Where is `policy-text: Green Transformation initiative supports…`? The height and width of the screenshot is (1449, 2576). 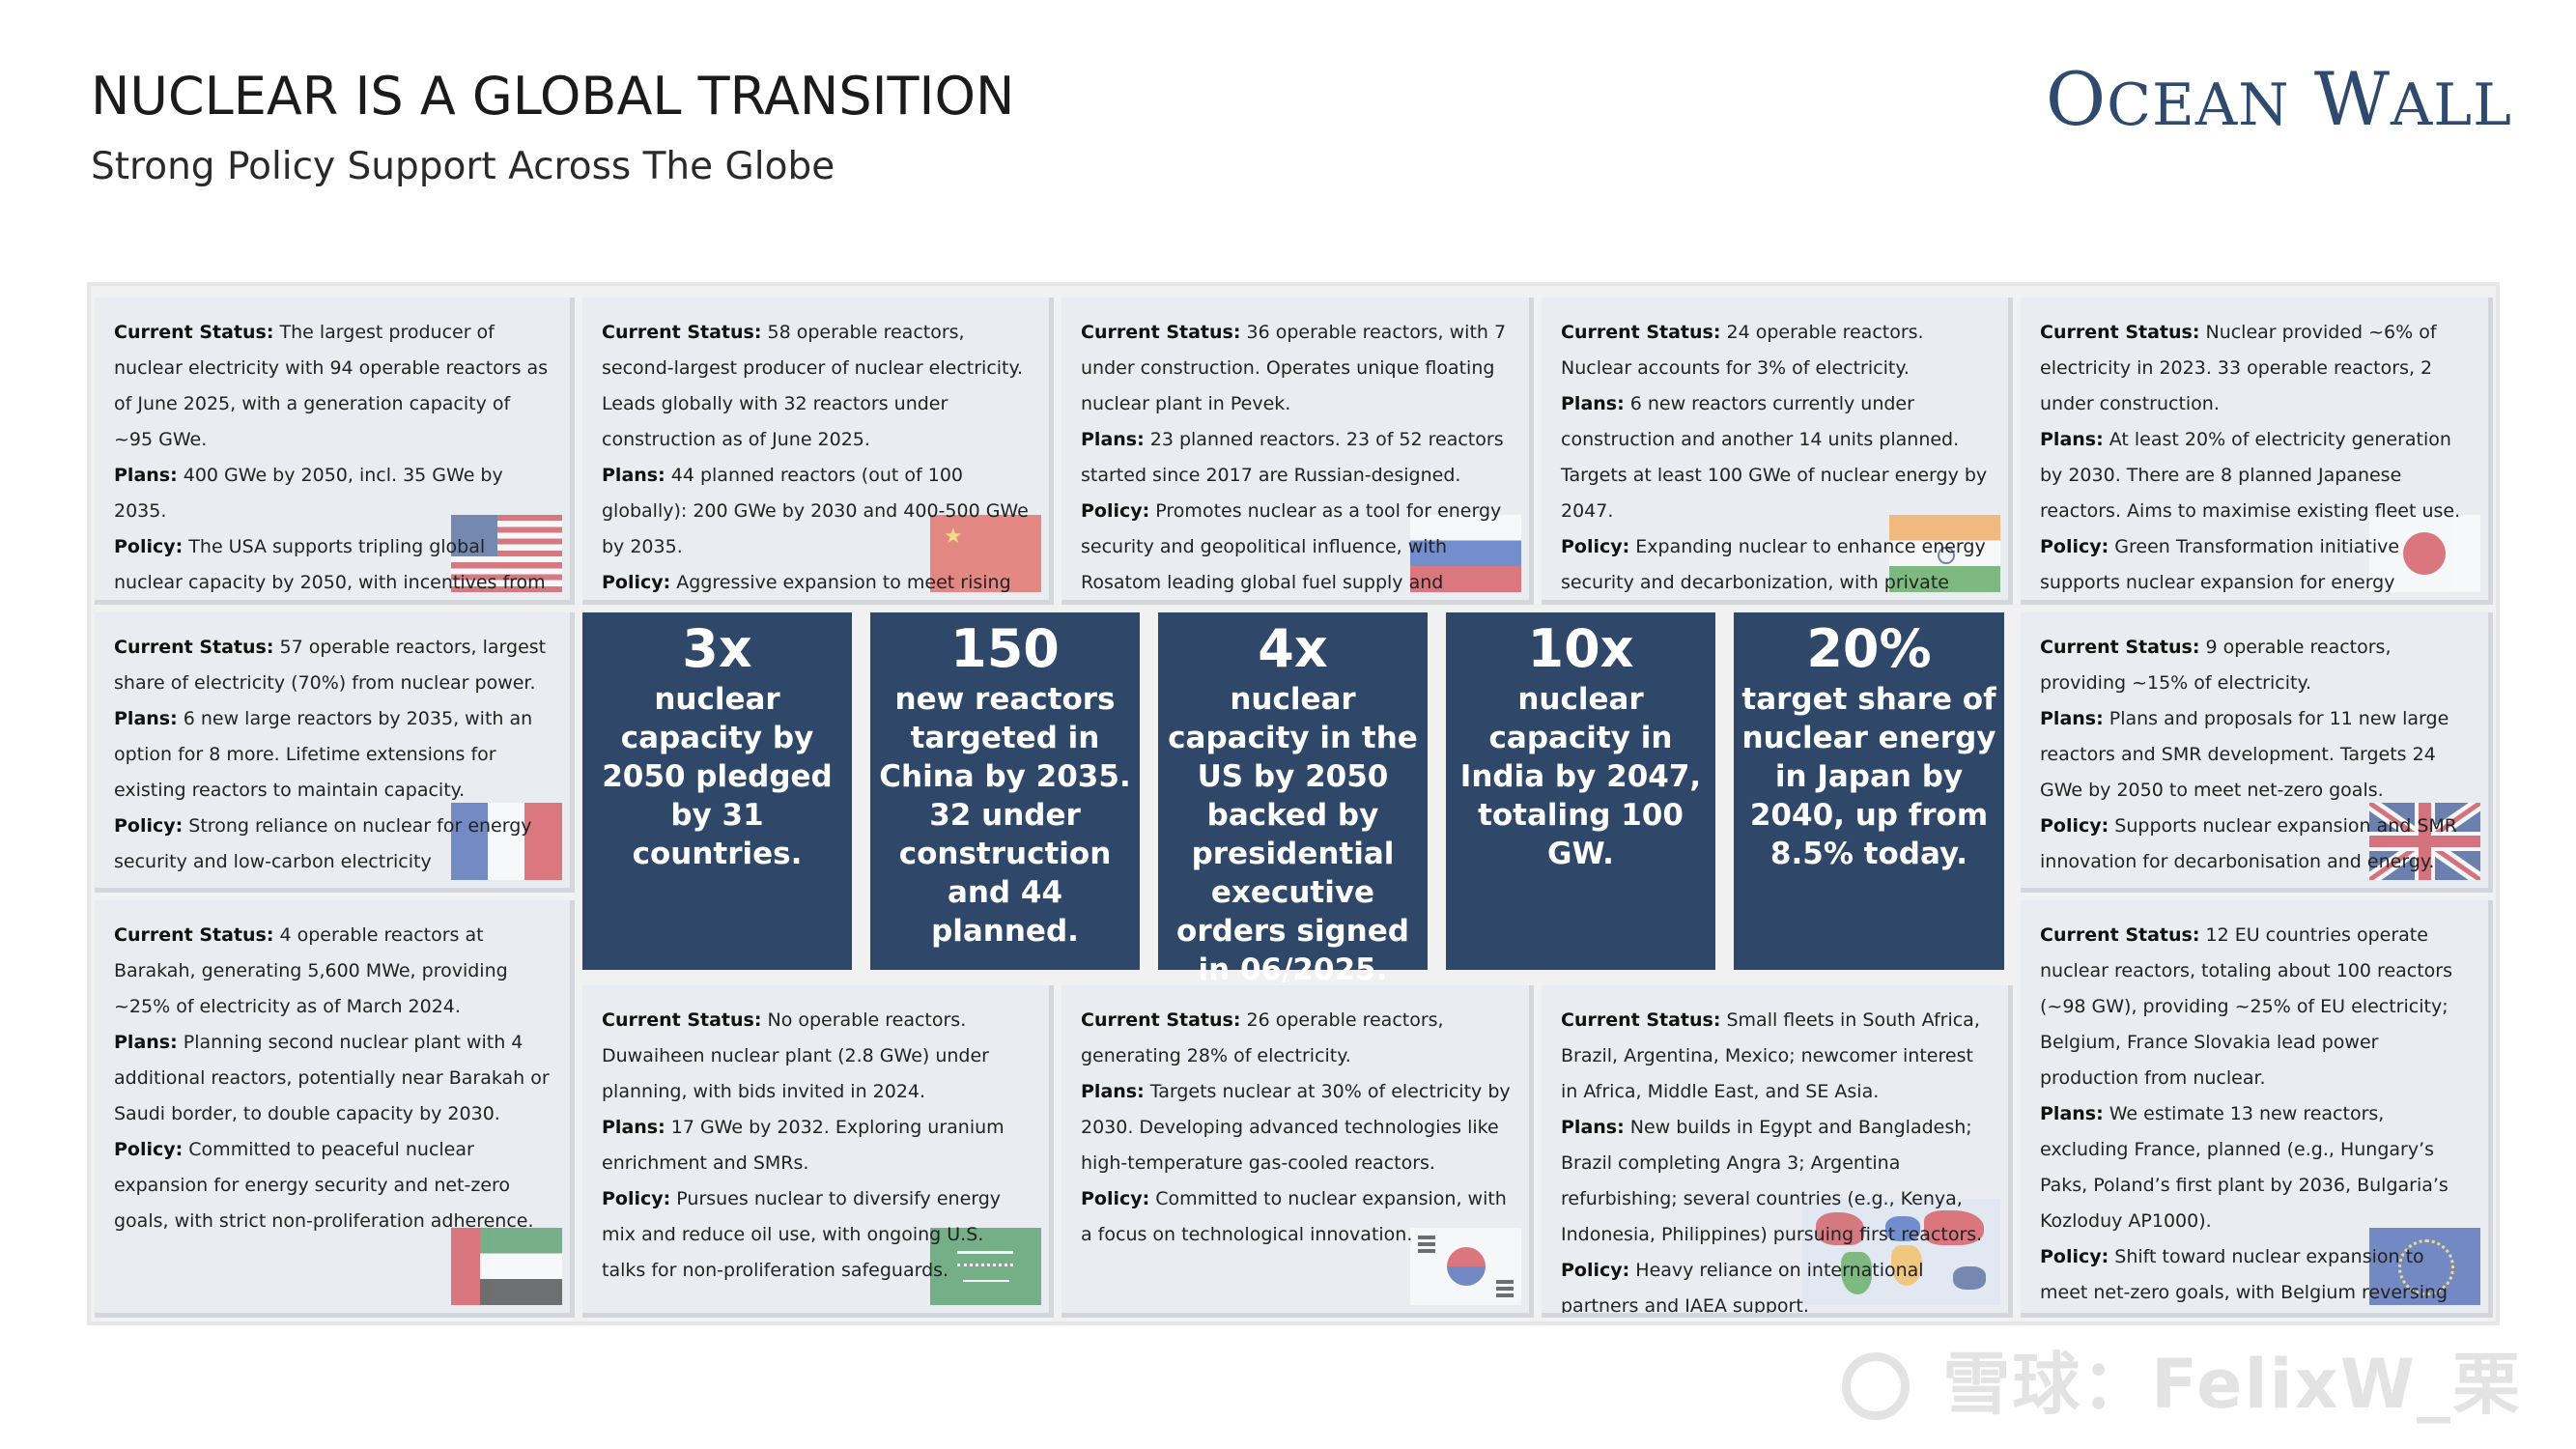
policy-text: Green Transformation initiative supports… is located at coordinates (2220, 564).